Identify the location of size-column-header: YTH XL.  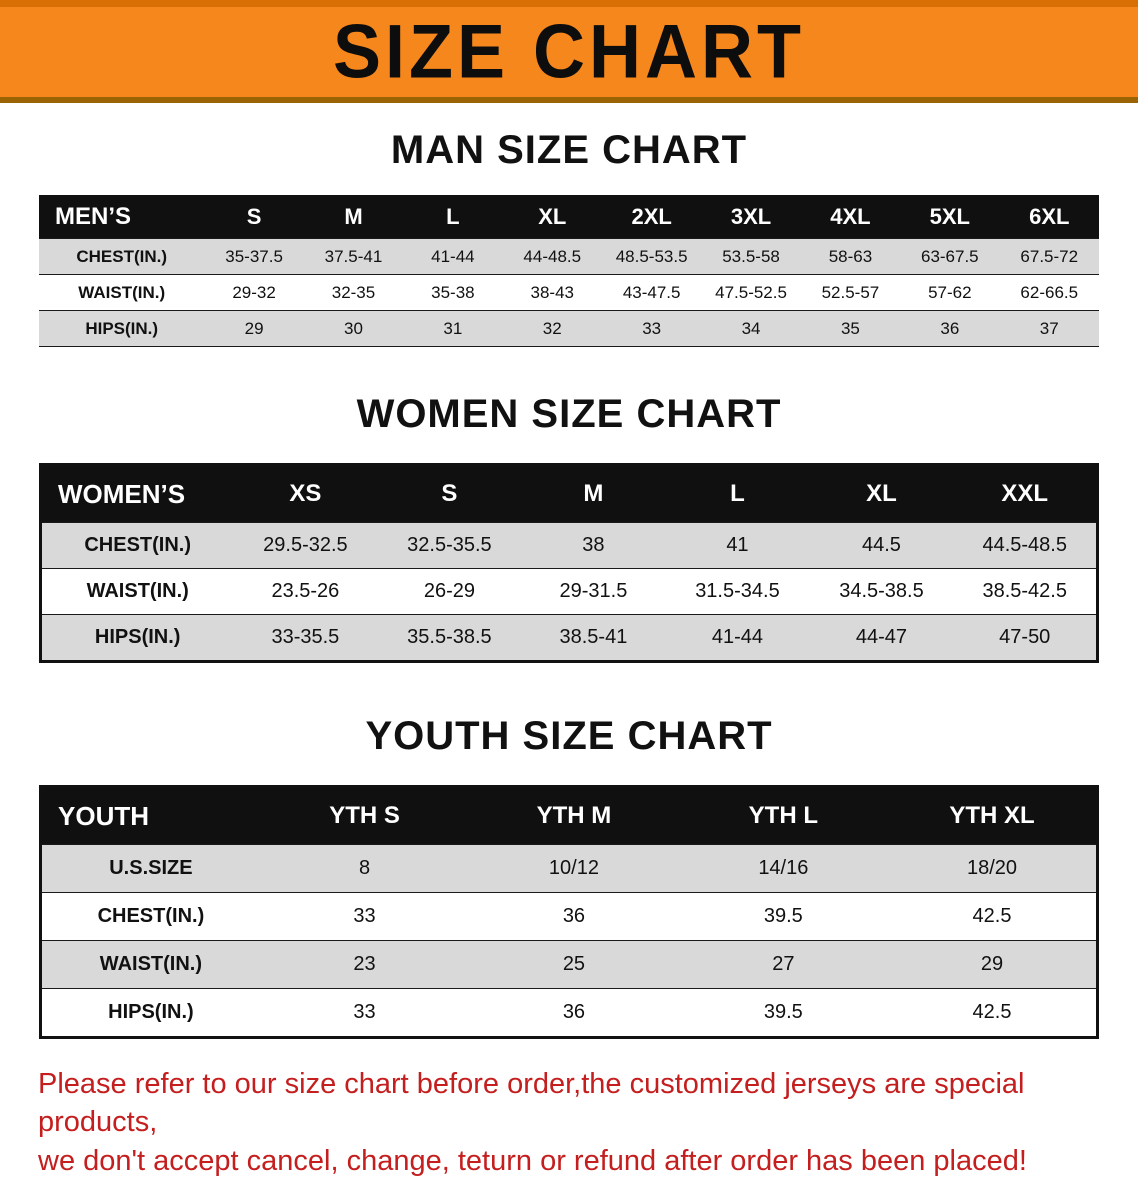
(993, 815).